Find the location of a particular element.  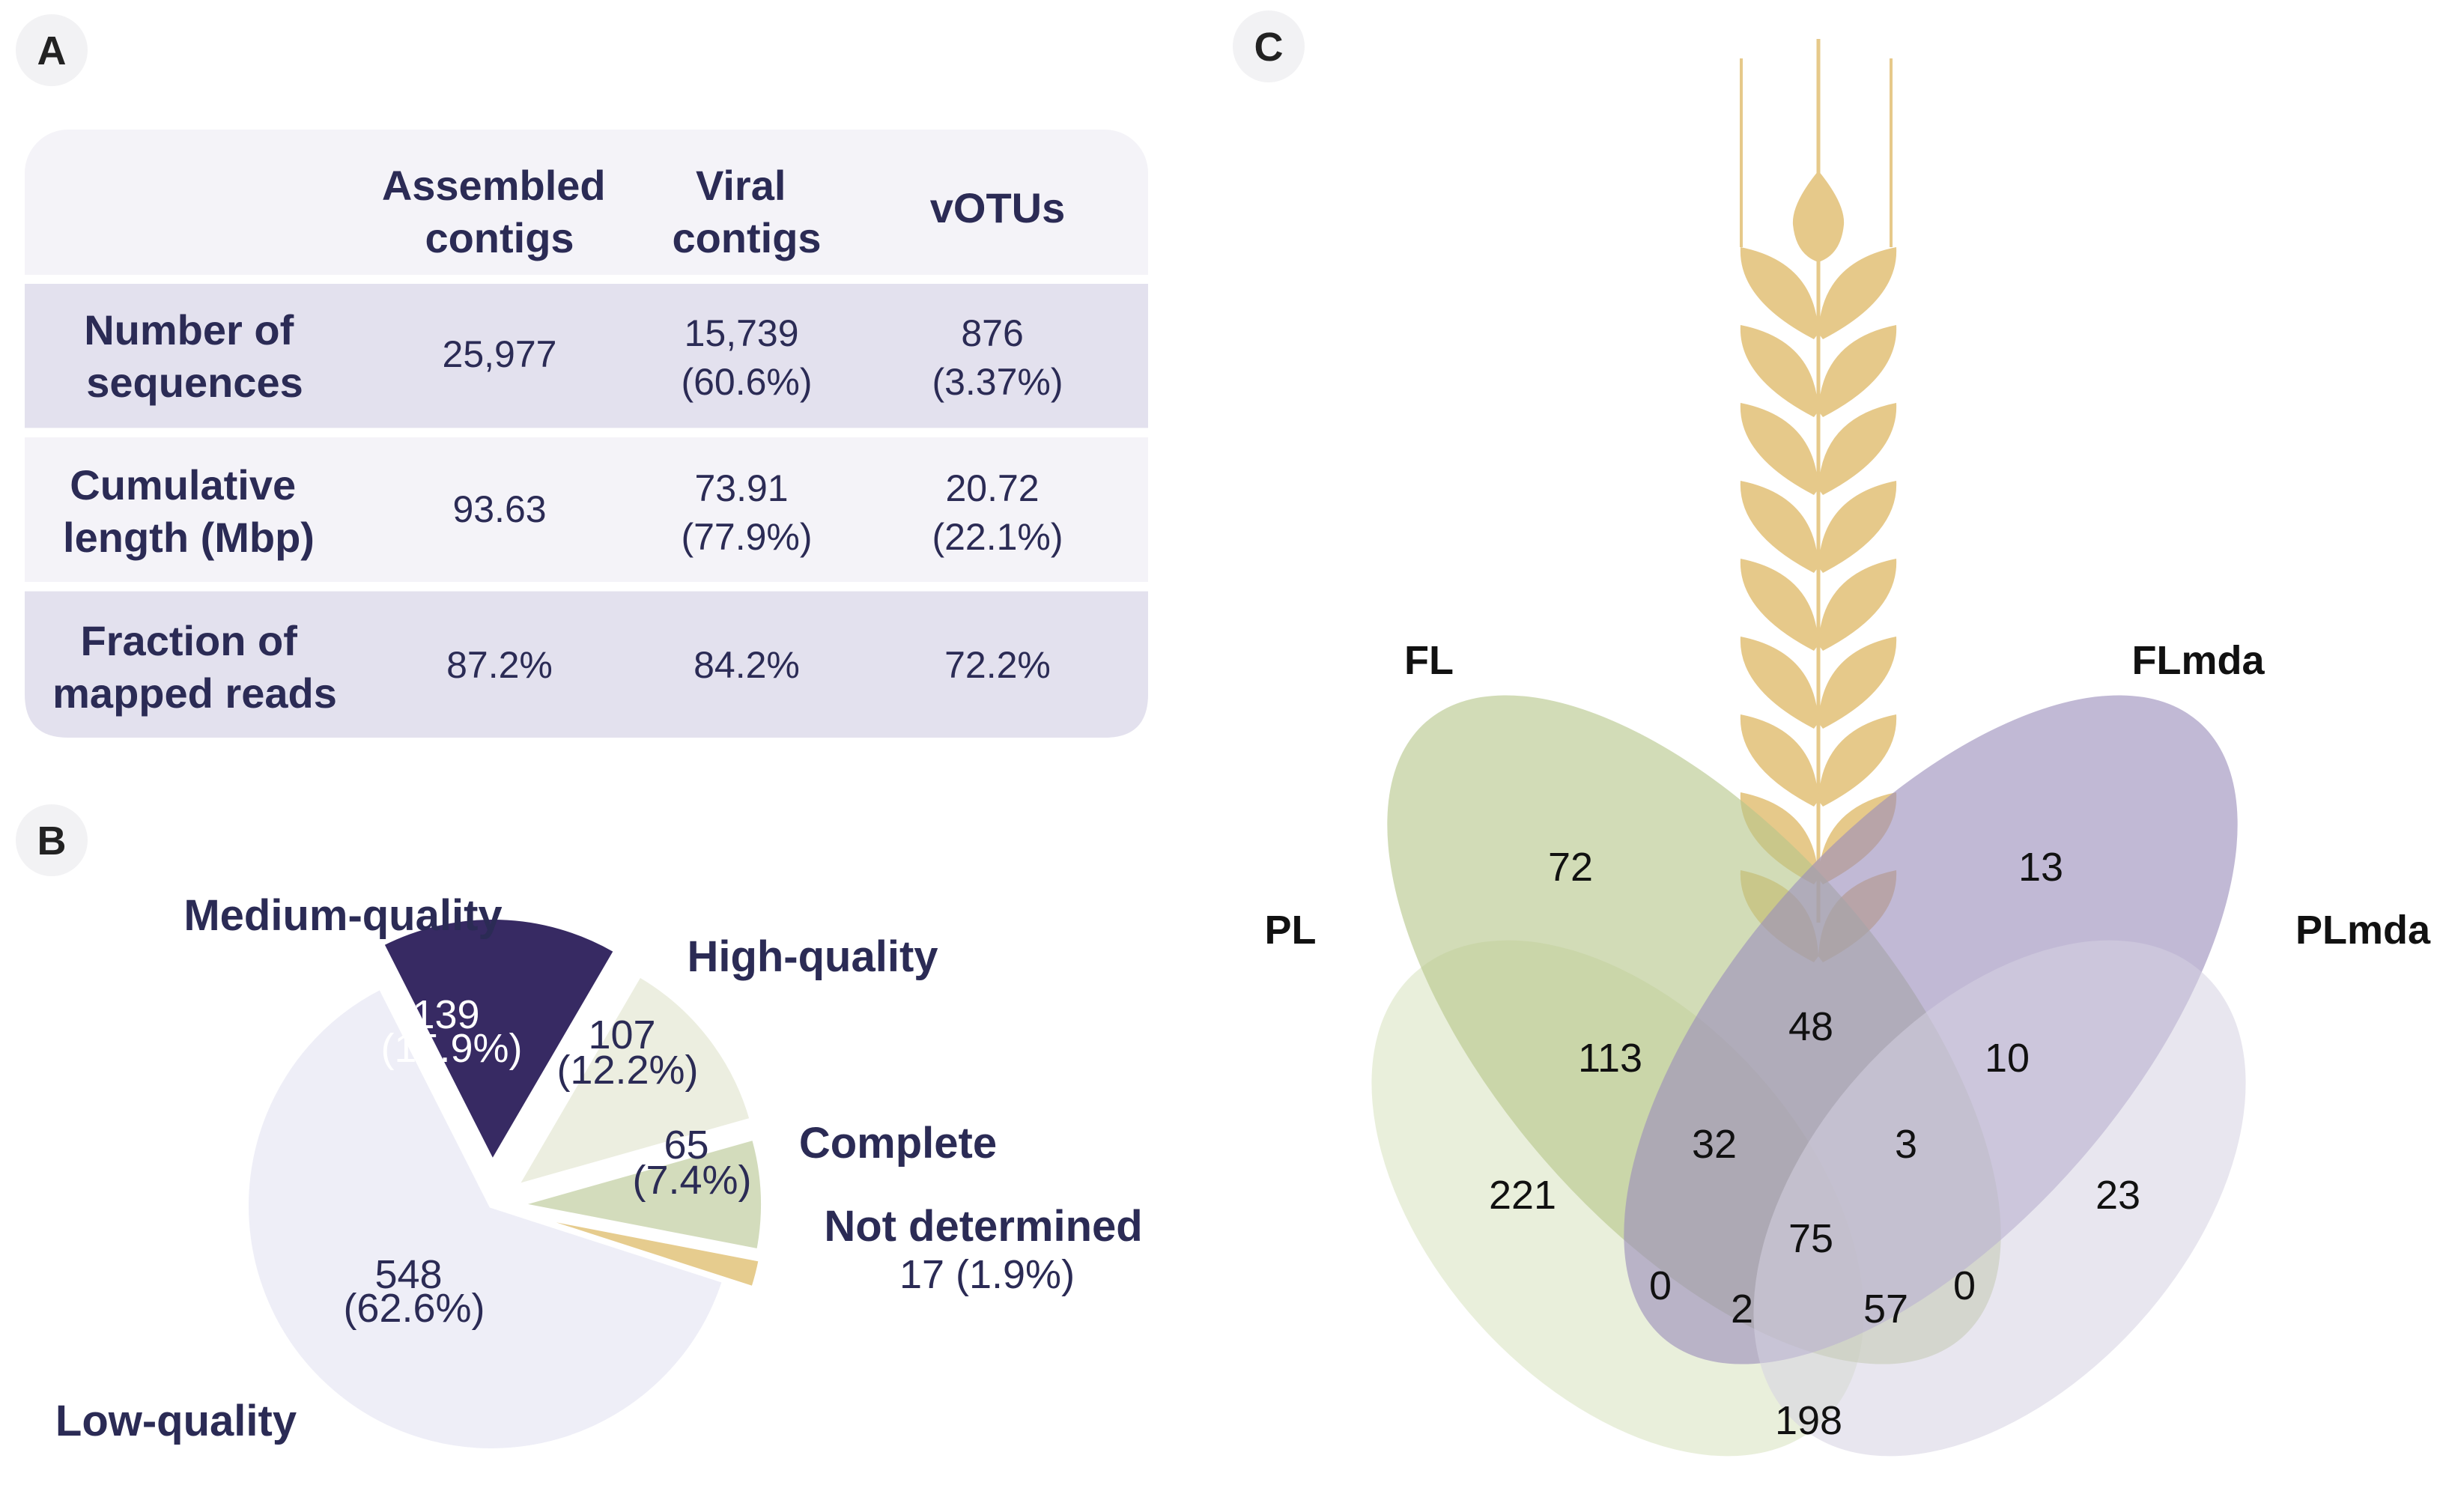

table-cell: 25,977 is located at coordinates (500, 354).